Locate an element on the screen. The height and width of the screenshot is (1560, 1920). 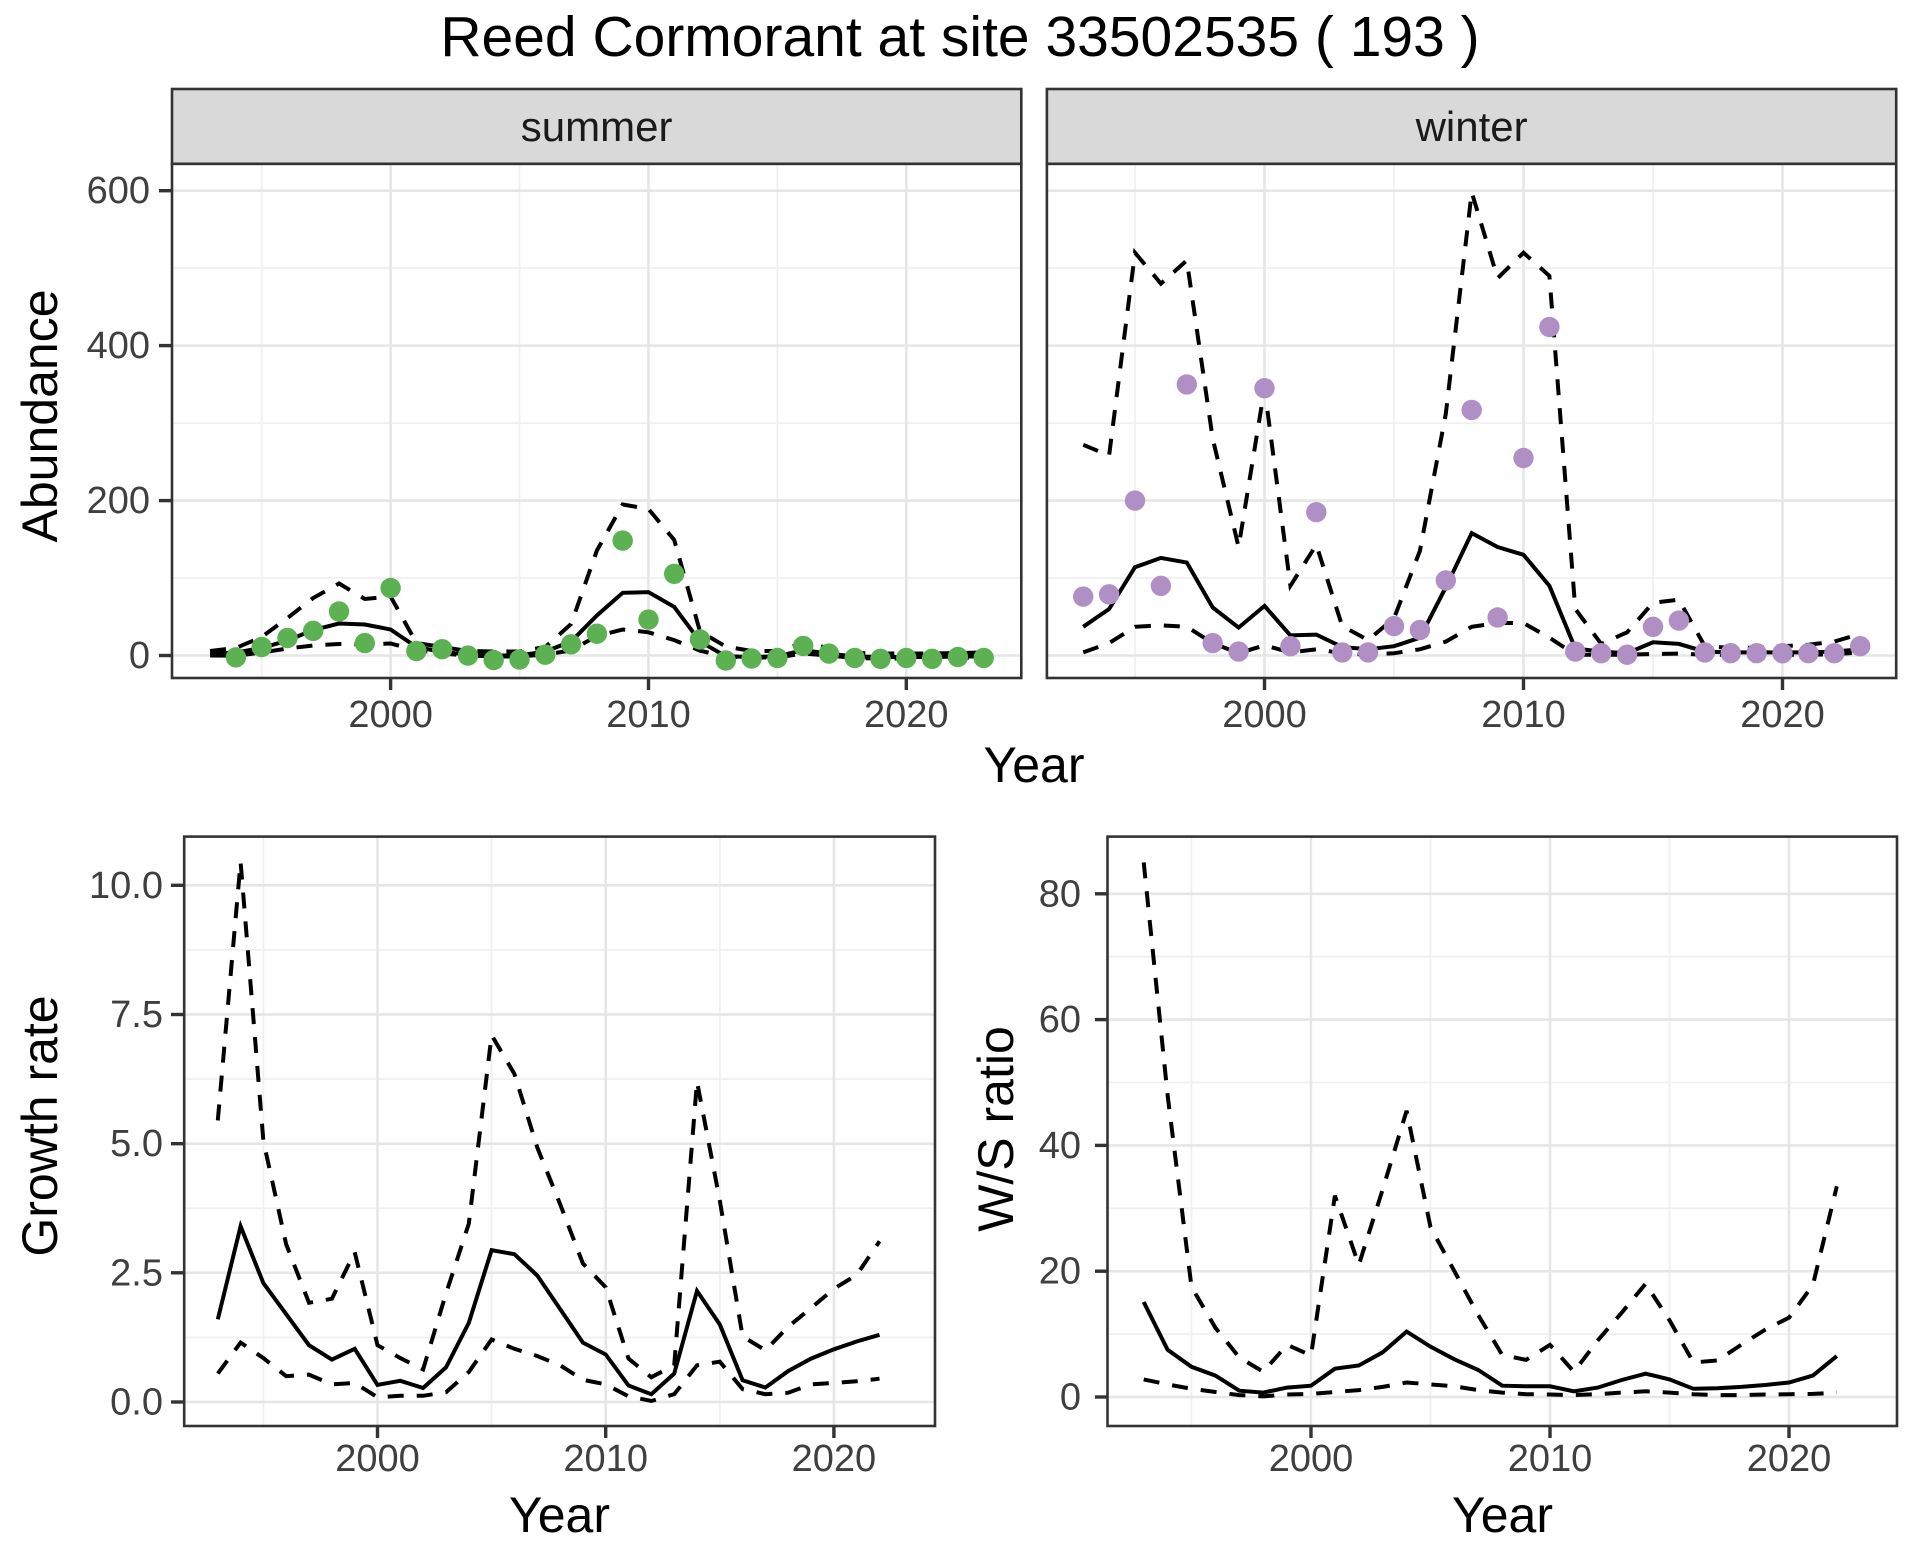
svg-text: 5.0 is located at coordinates (136, 1144).